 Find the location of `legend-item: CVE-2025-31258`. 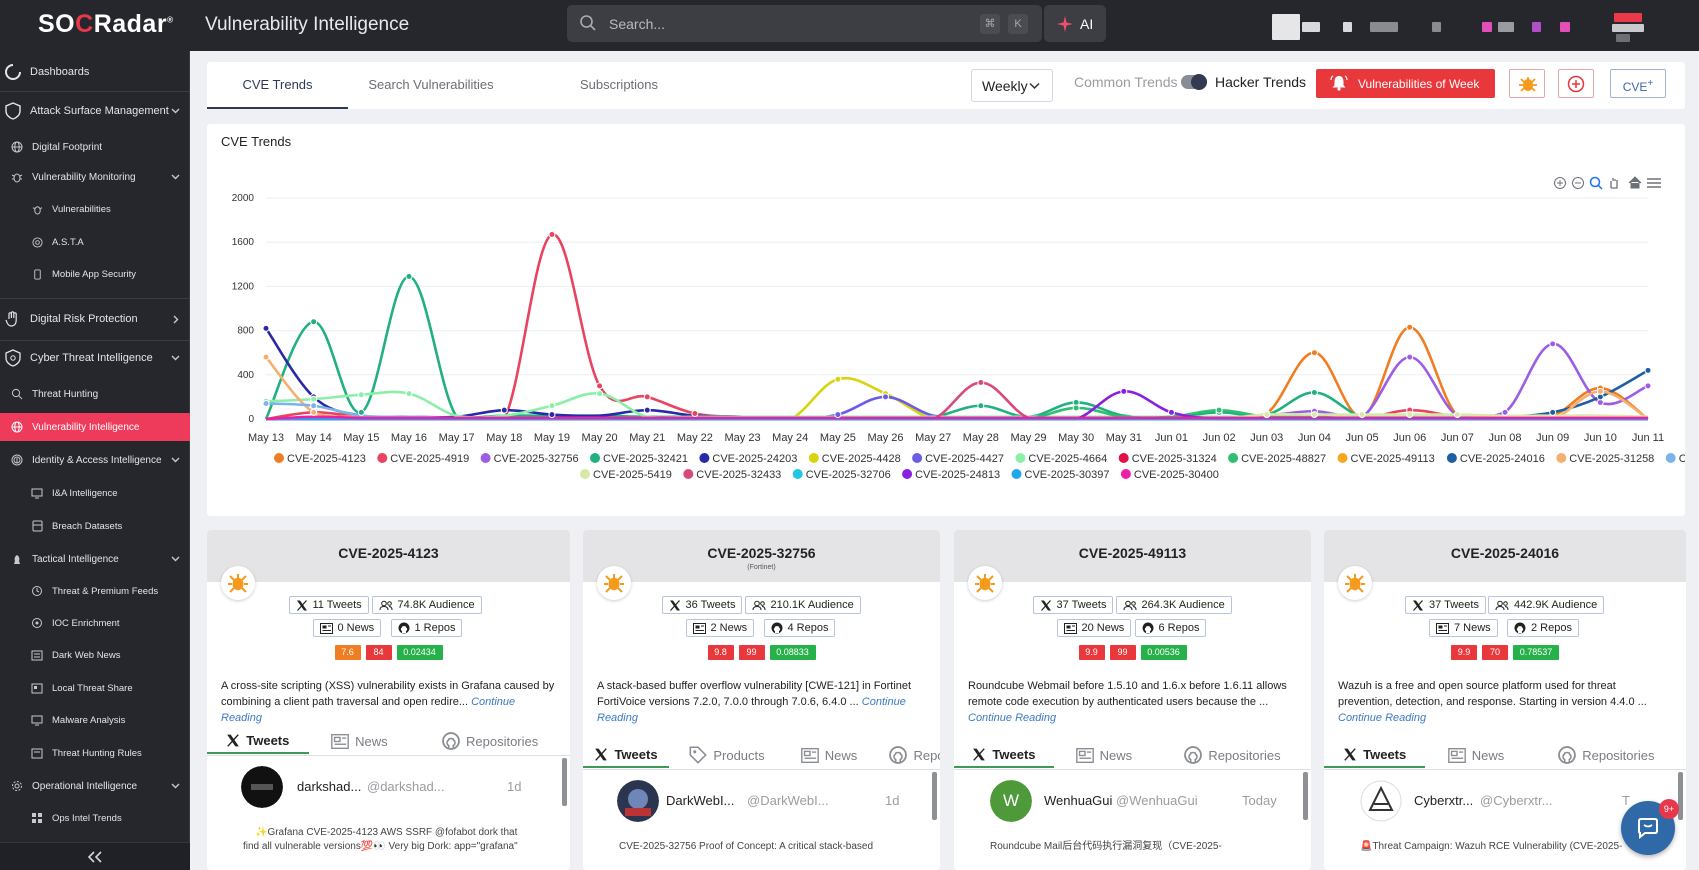

legend-item: CVE-2025-31258 is located at coordinates (1611, 459).